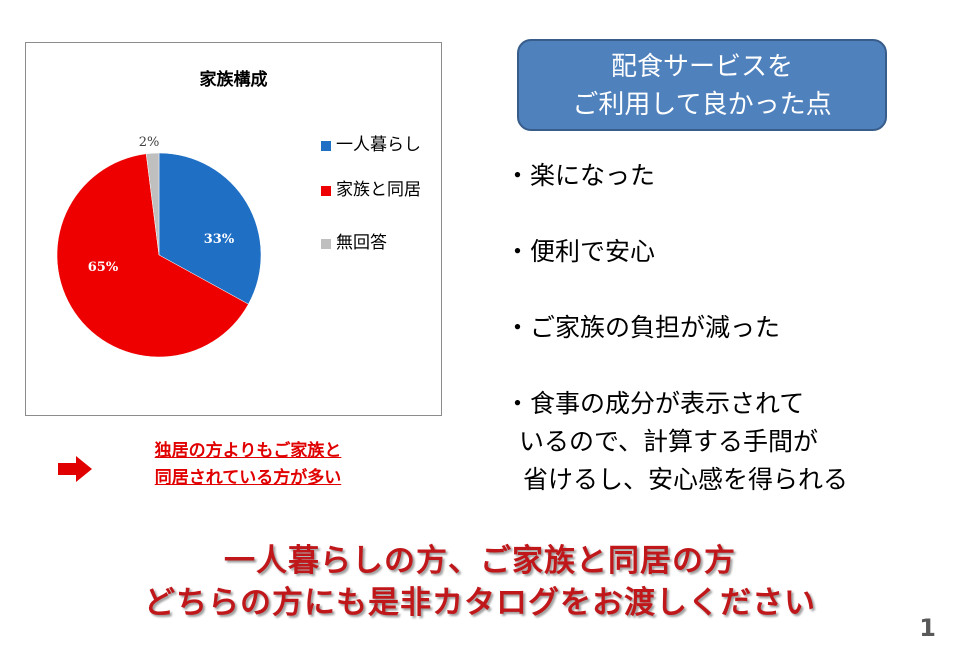 The image size is (960, 656). I want to click on footer-message: 一人暮らしの方、ご家族と同居の方 どちらの方にも是非カタログをお渡しください, so click(480, 582).